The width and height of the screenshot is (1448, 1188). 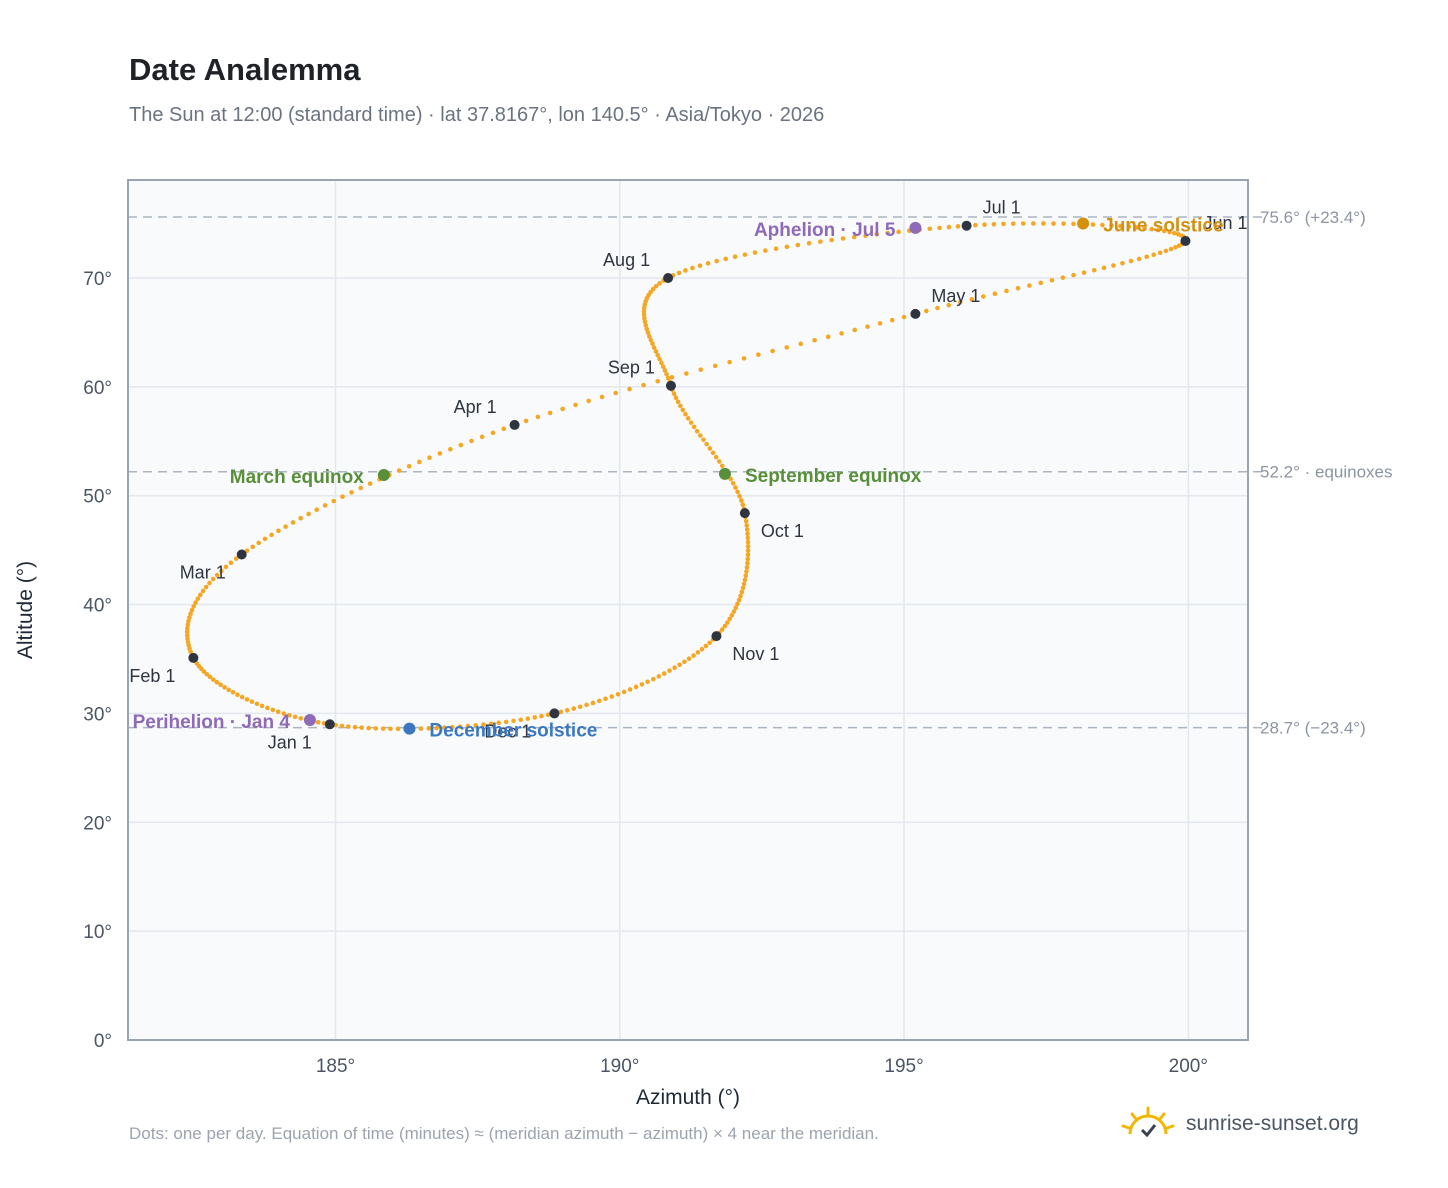 I want to click on event-label: Perihelion · Jan 4, so click(x=212, y=722).